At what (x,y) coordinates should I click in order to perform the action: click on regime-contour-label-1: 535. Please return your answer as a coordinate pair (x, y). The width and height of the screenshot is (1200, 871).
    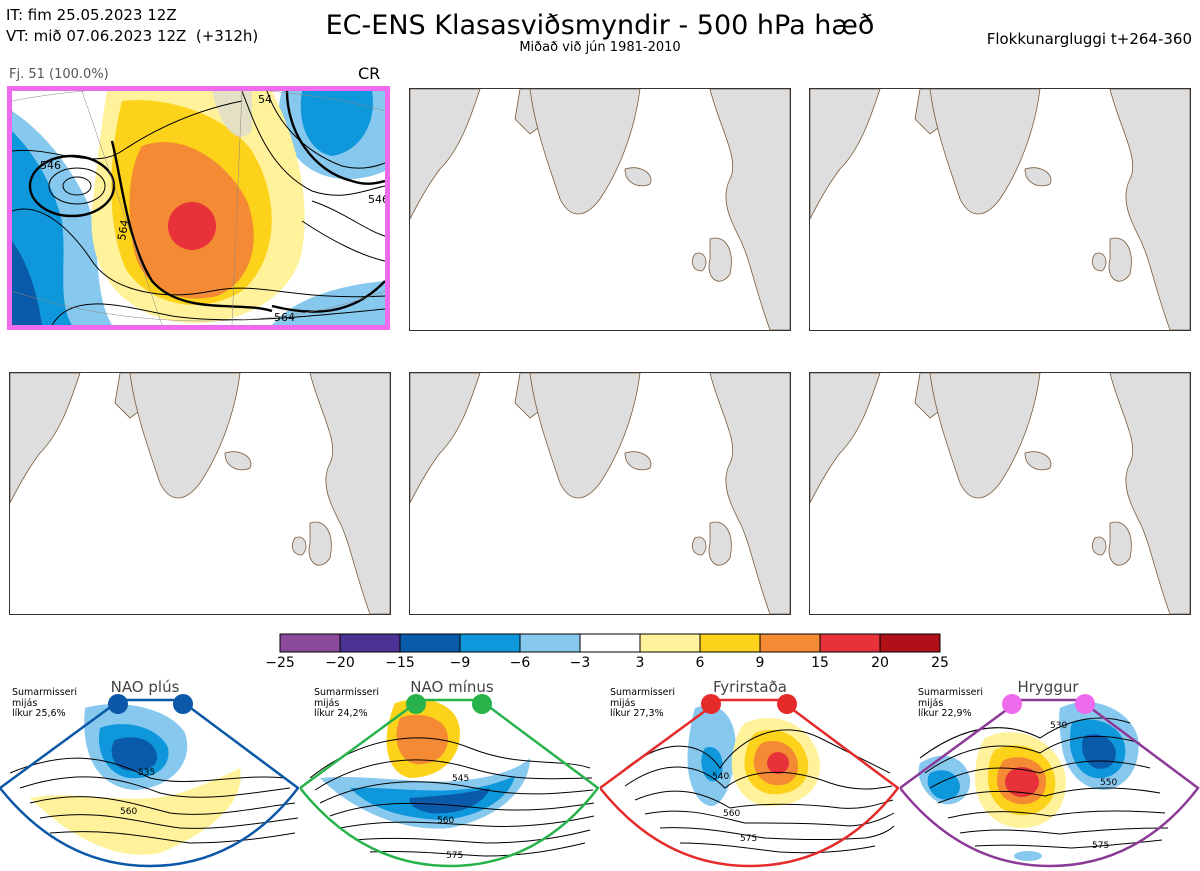
    Looking at the image, I should click on (146, 773).